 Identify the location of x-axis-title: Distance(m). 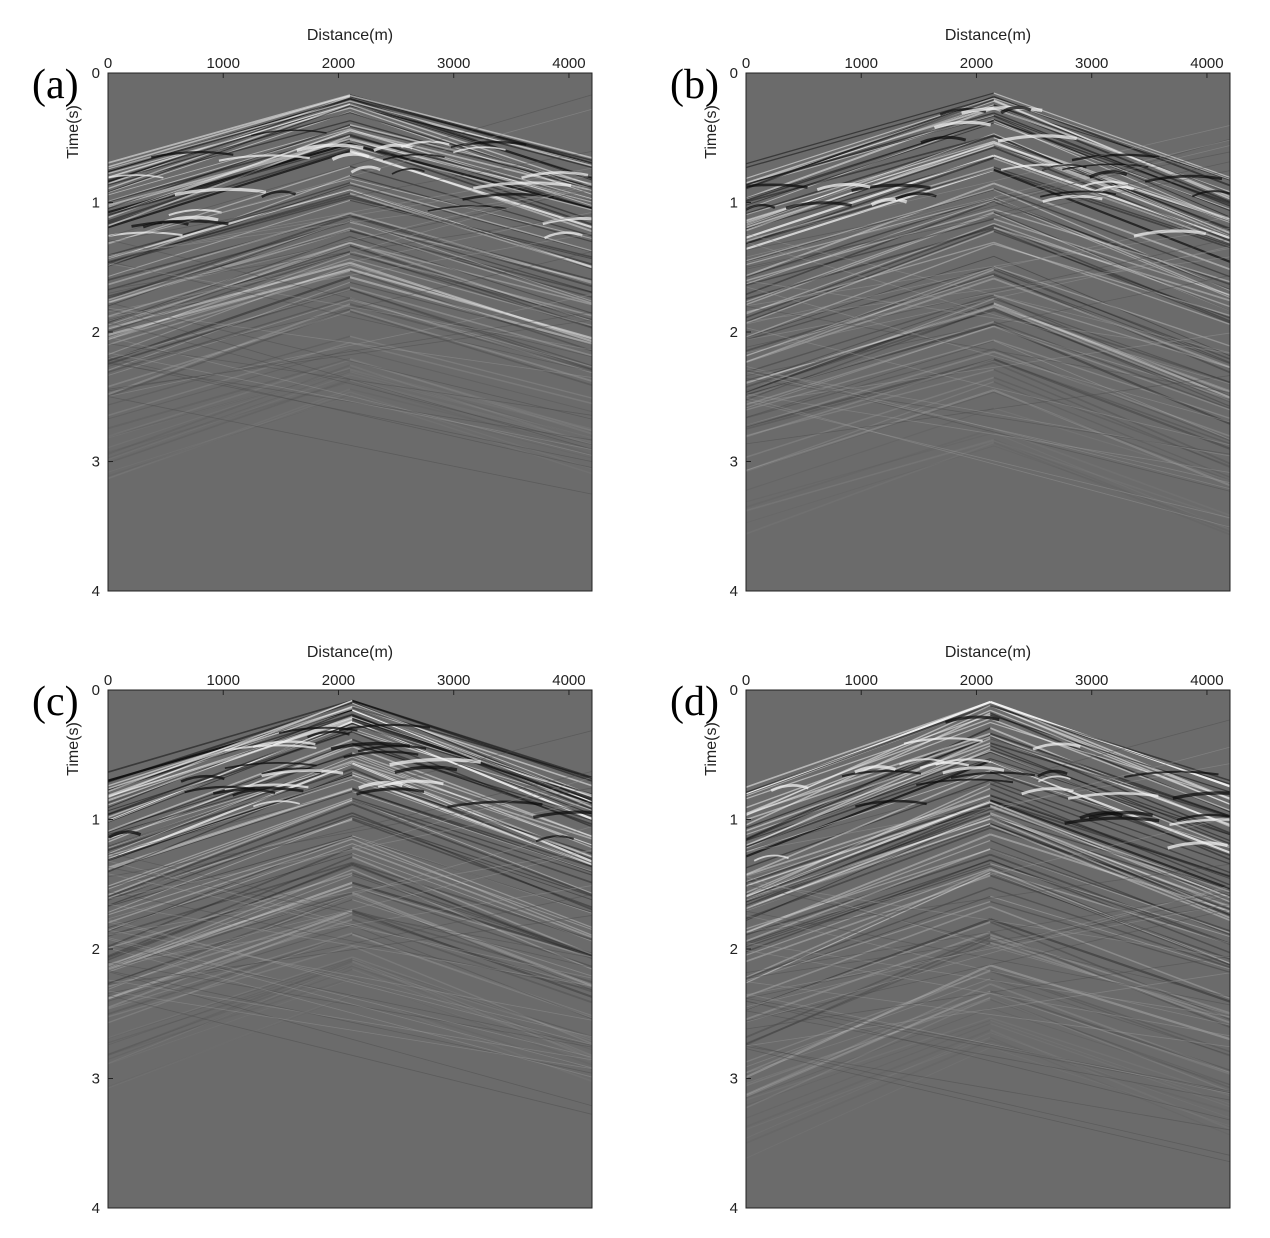
(988, 35).